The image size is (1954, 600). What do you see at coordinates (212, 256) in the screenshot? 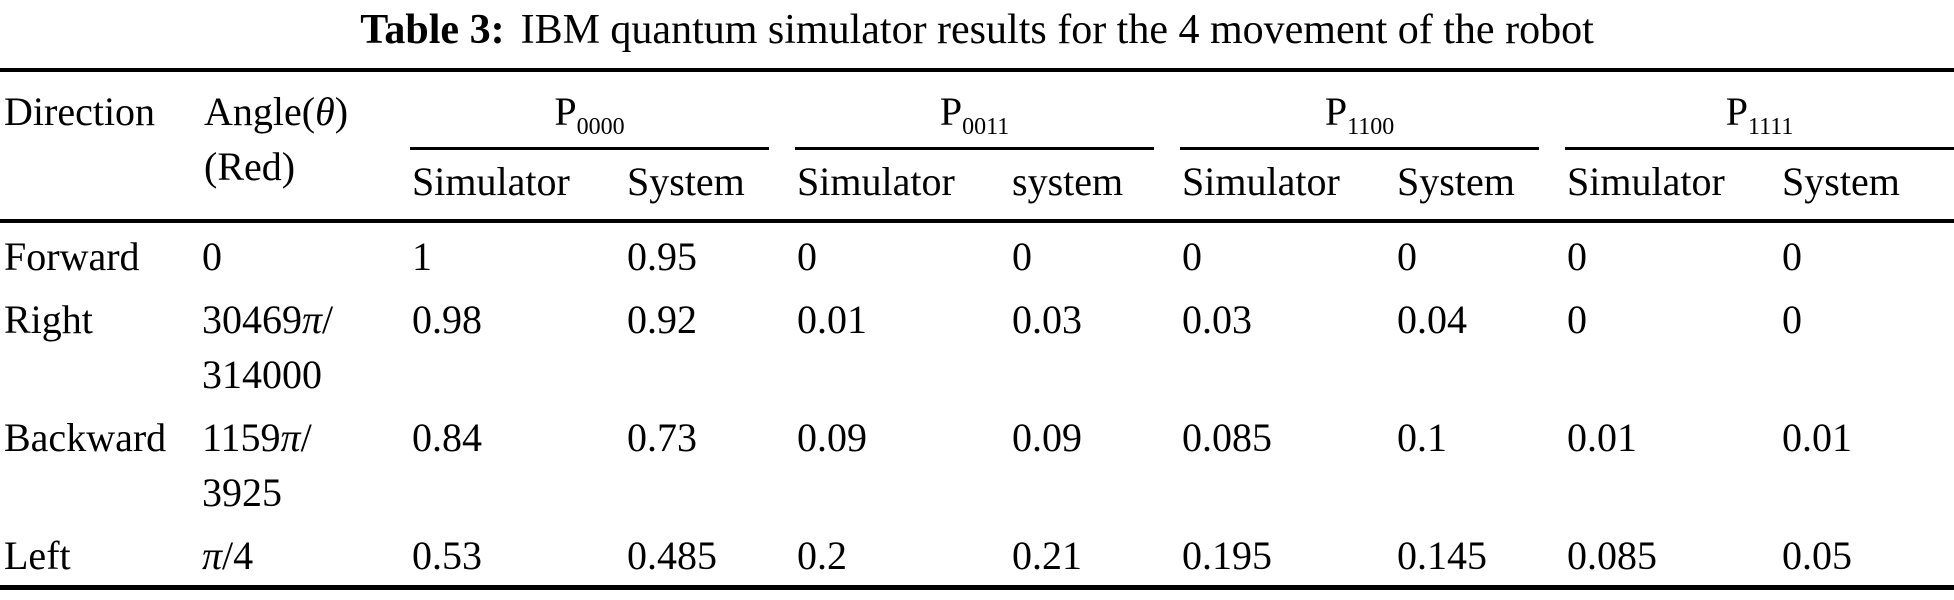
I see `cell-angle: 0` at bounding box center [212, 256].